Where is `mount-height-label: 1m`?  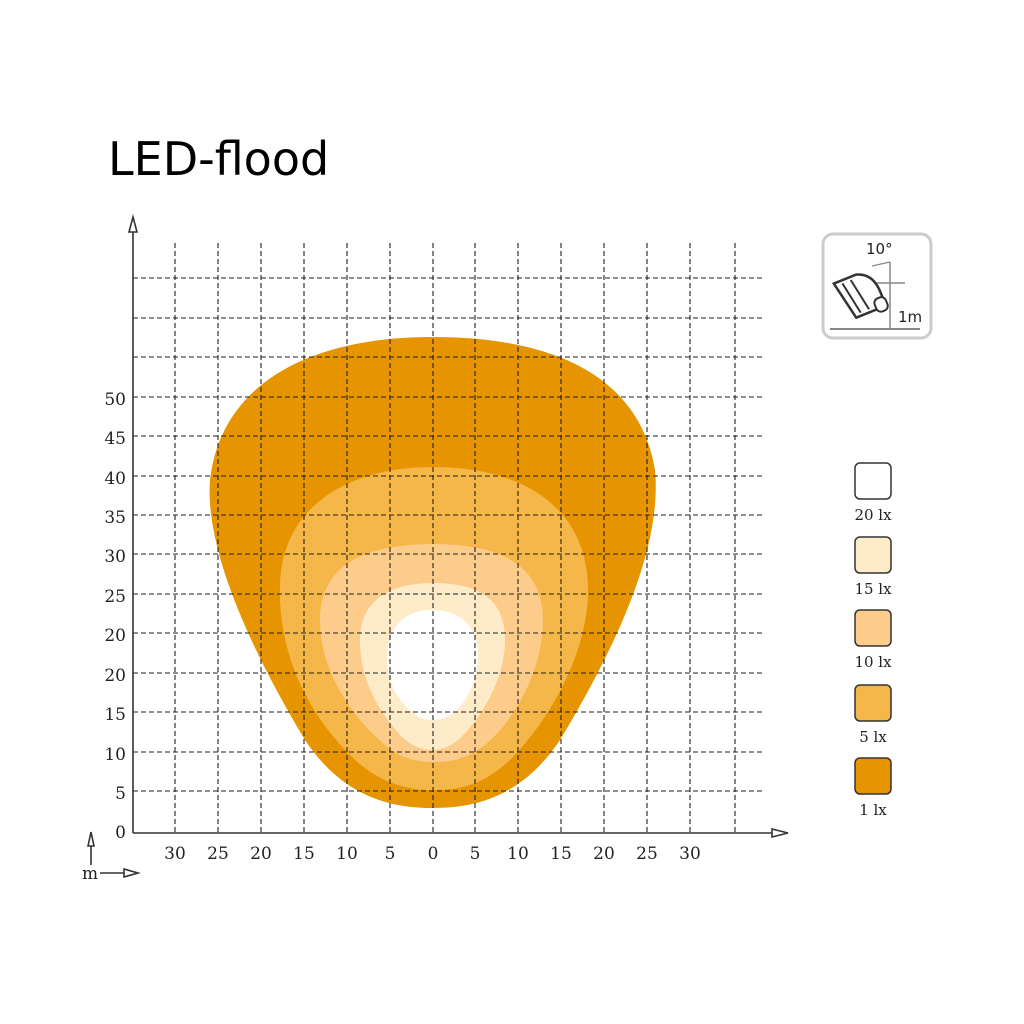
mount-height-label: 1m is located at coordinates (910, 317).